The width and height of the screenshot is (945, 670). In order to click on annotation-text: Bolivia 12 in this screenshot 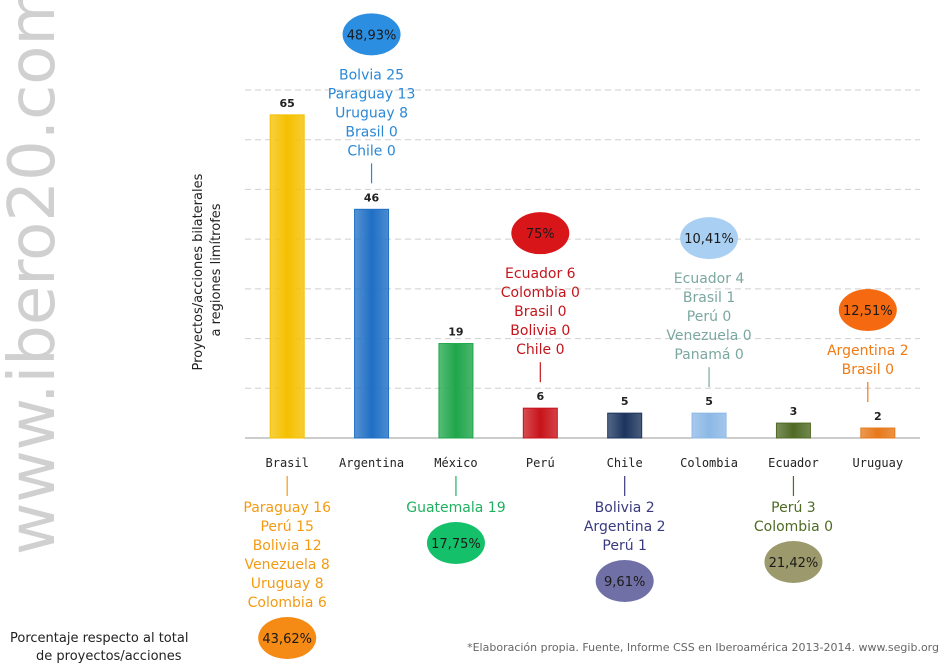, I will do `click(287, 546)`.